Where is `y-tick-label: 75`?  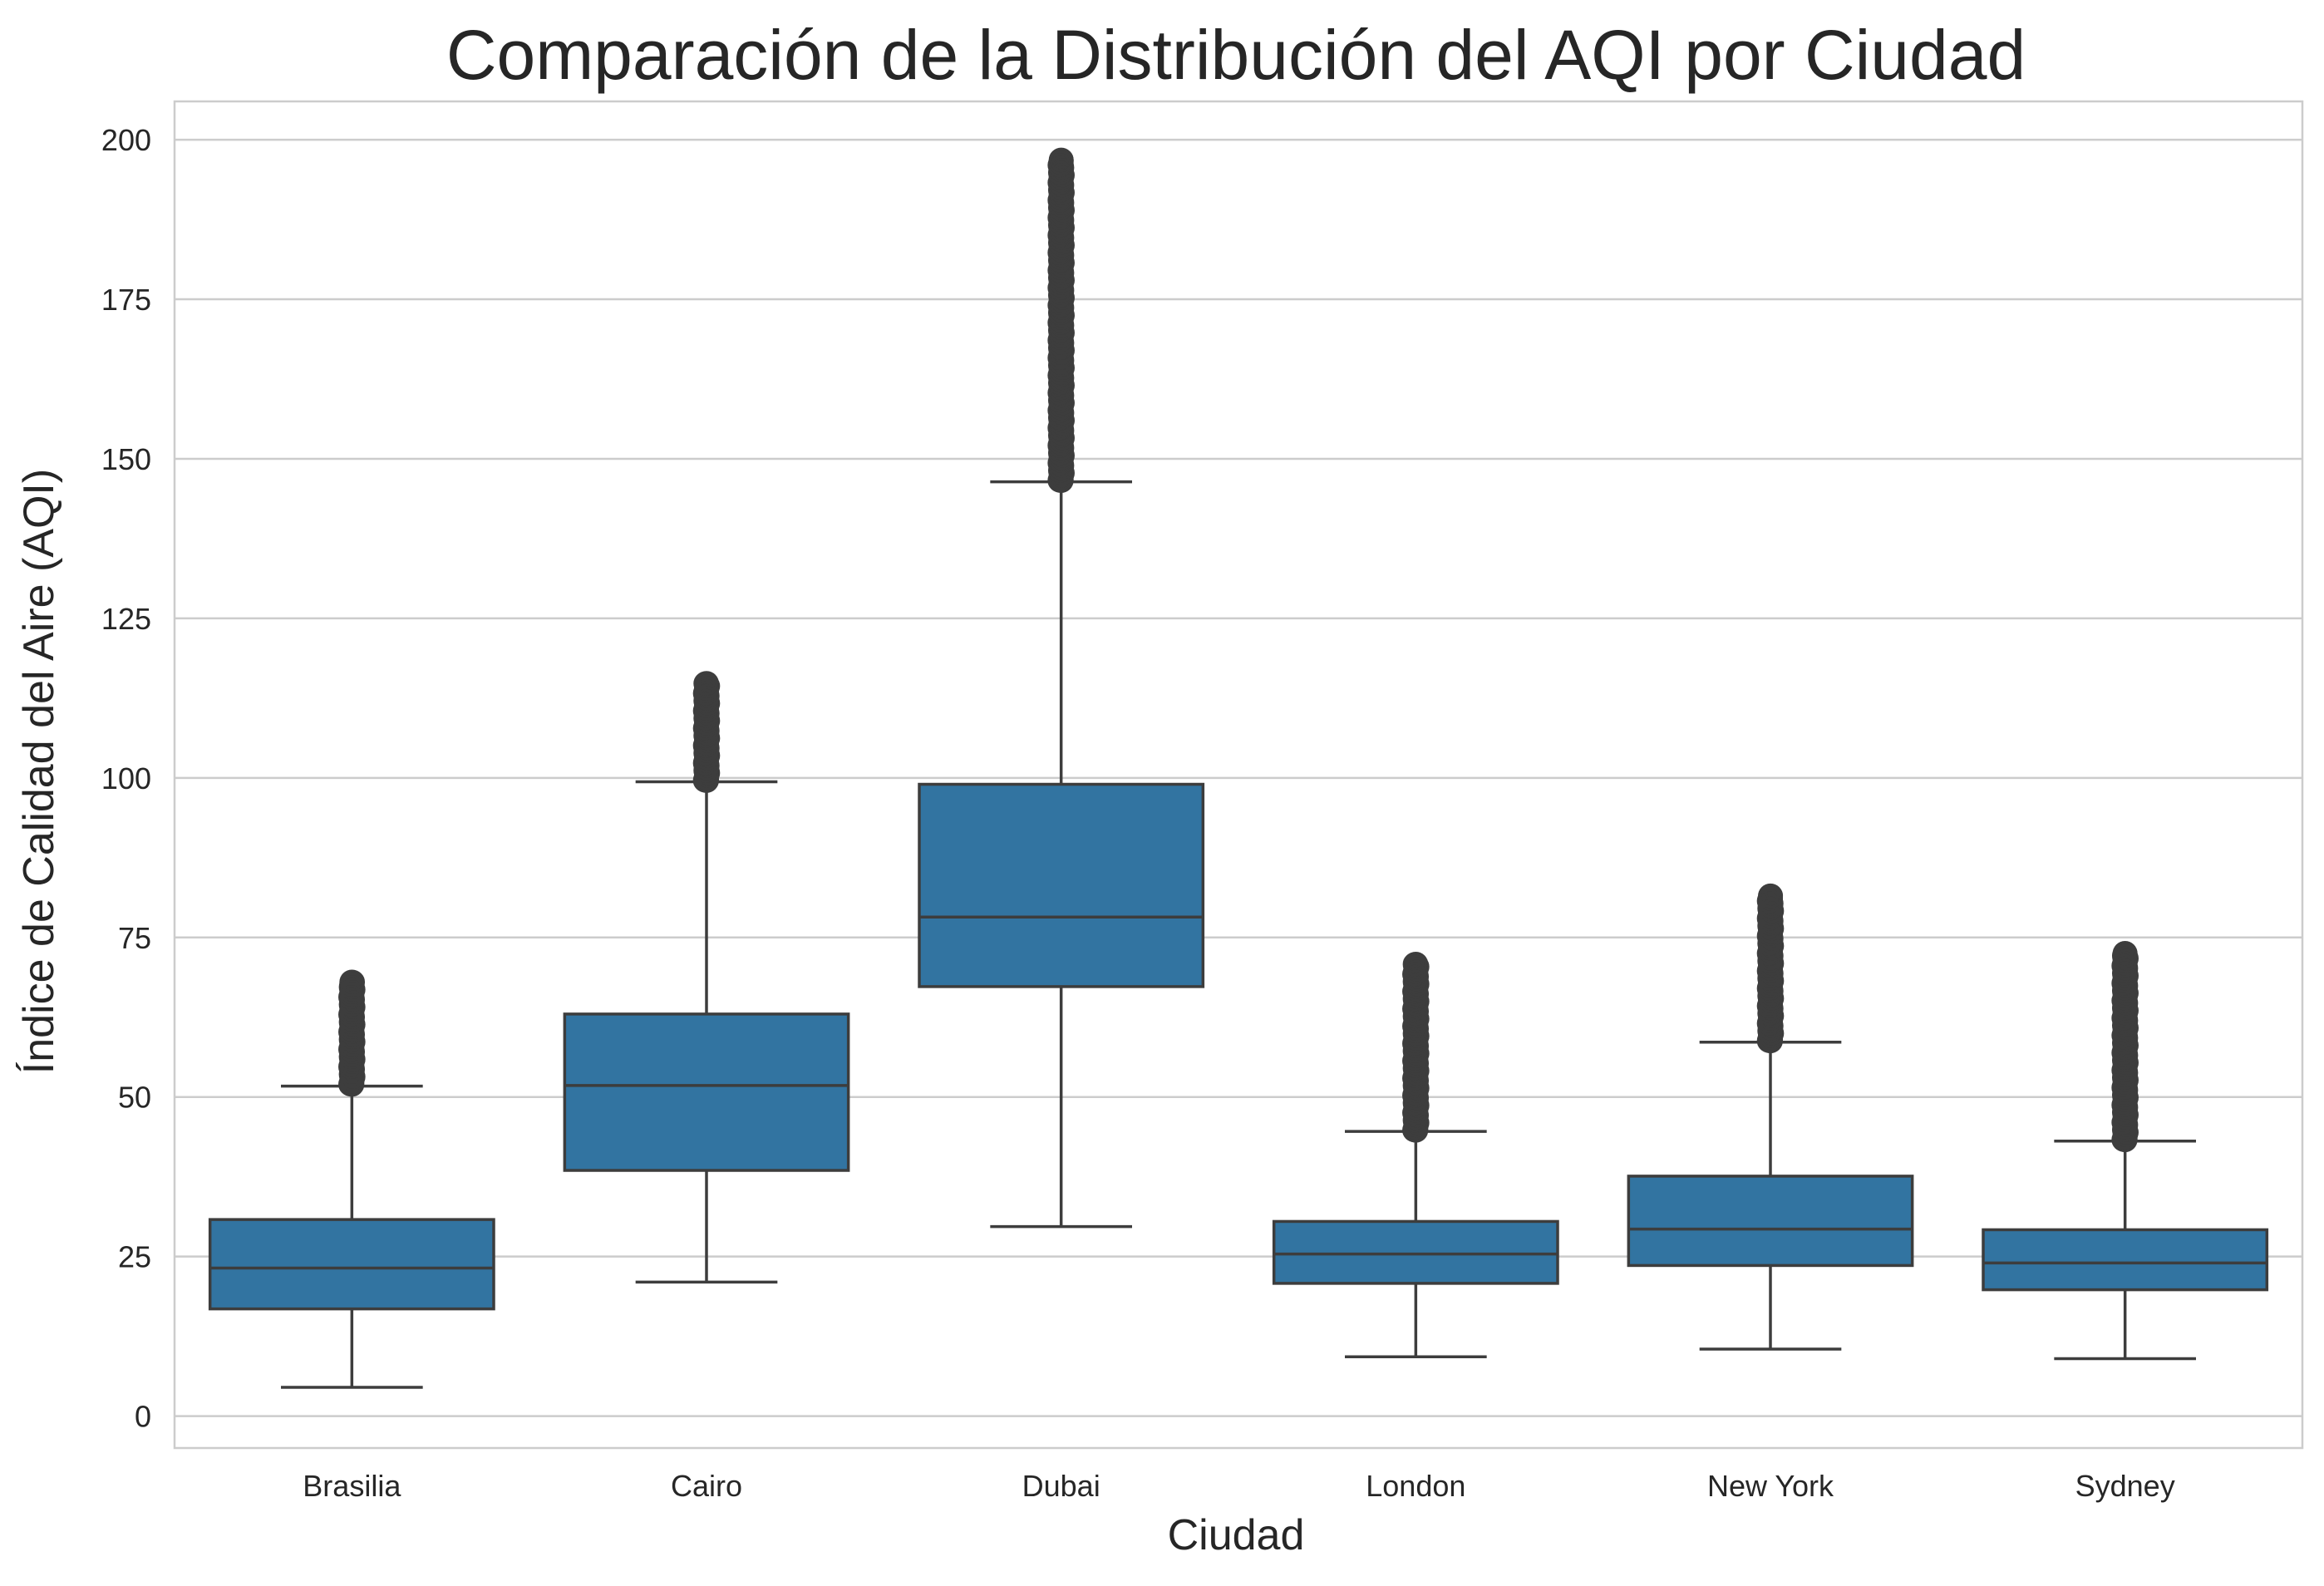
y-tick-label: 75 is located at coordinates (134, 938).